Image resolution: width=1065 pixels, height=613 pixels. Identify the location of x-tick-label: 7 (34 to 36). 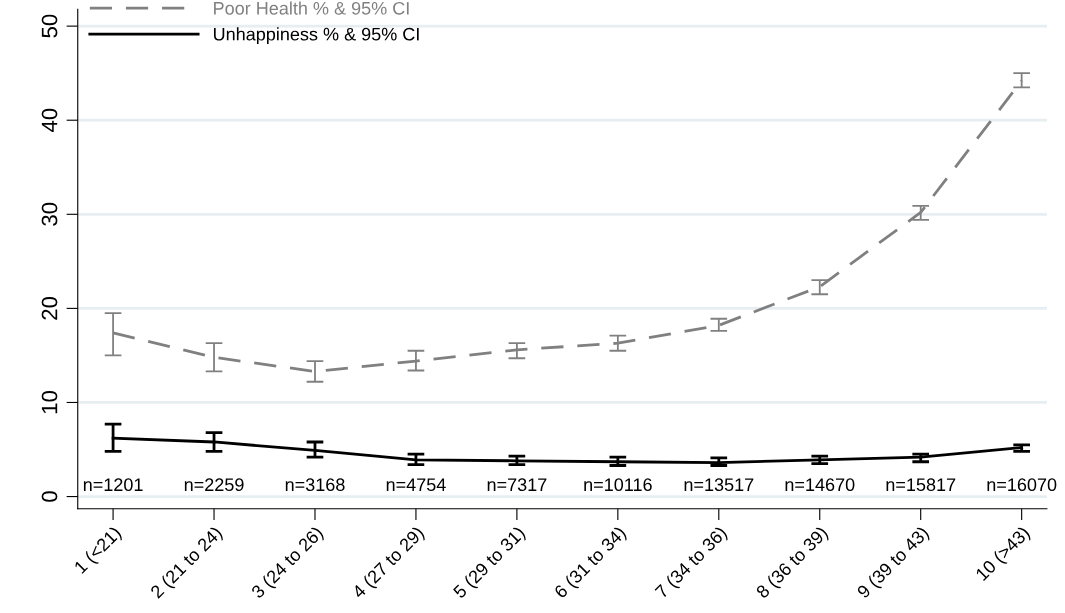
(692, 563).